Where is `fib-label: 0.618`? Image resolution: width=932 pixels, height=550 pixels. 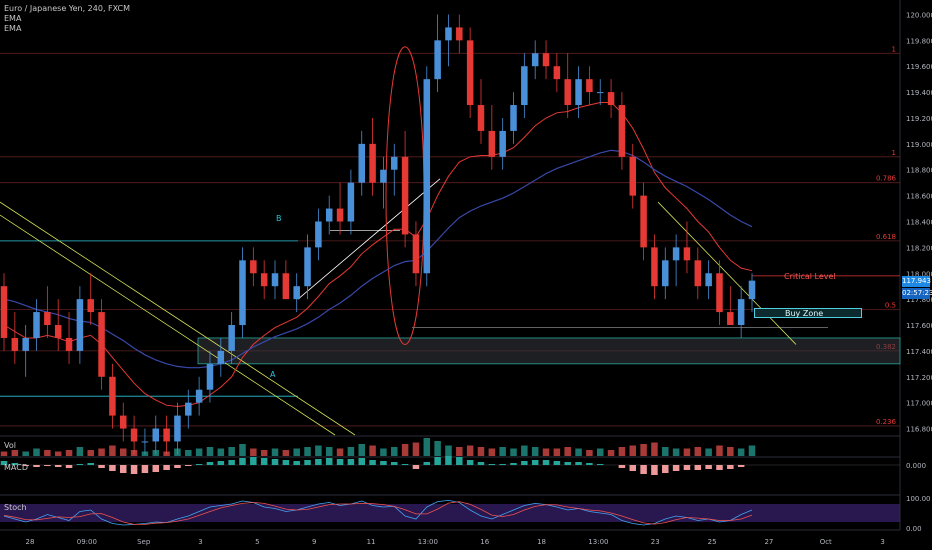
fib-label: 0.618 is located at coordinates (886, 237).